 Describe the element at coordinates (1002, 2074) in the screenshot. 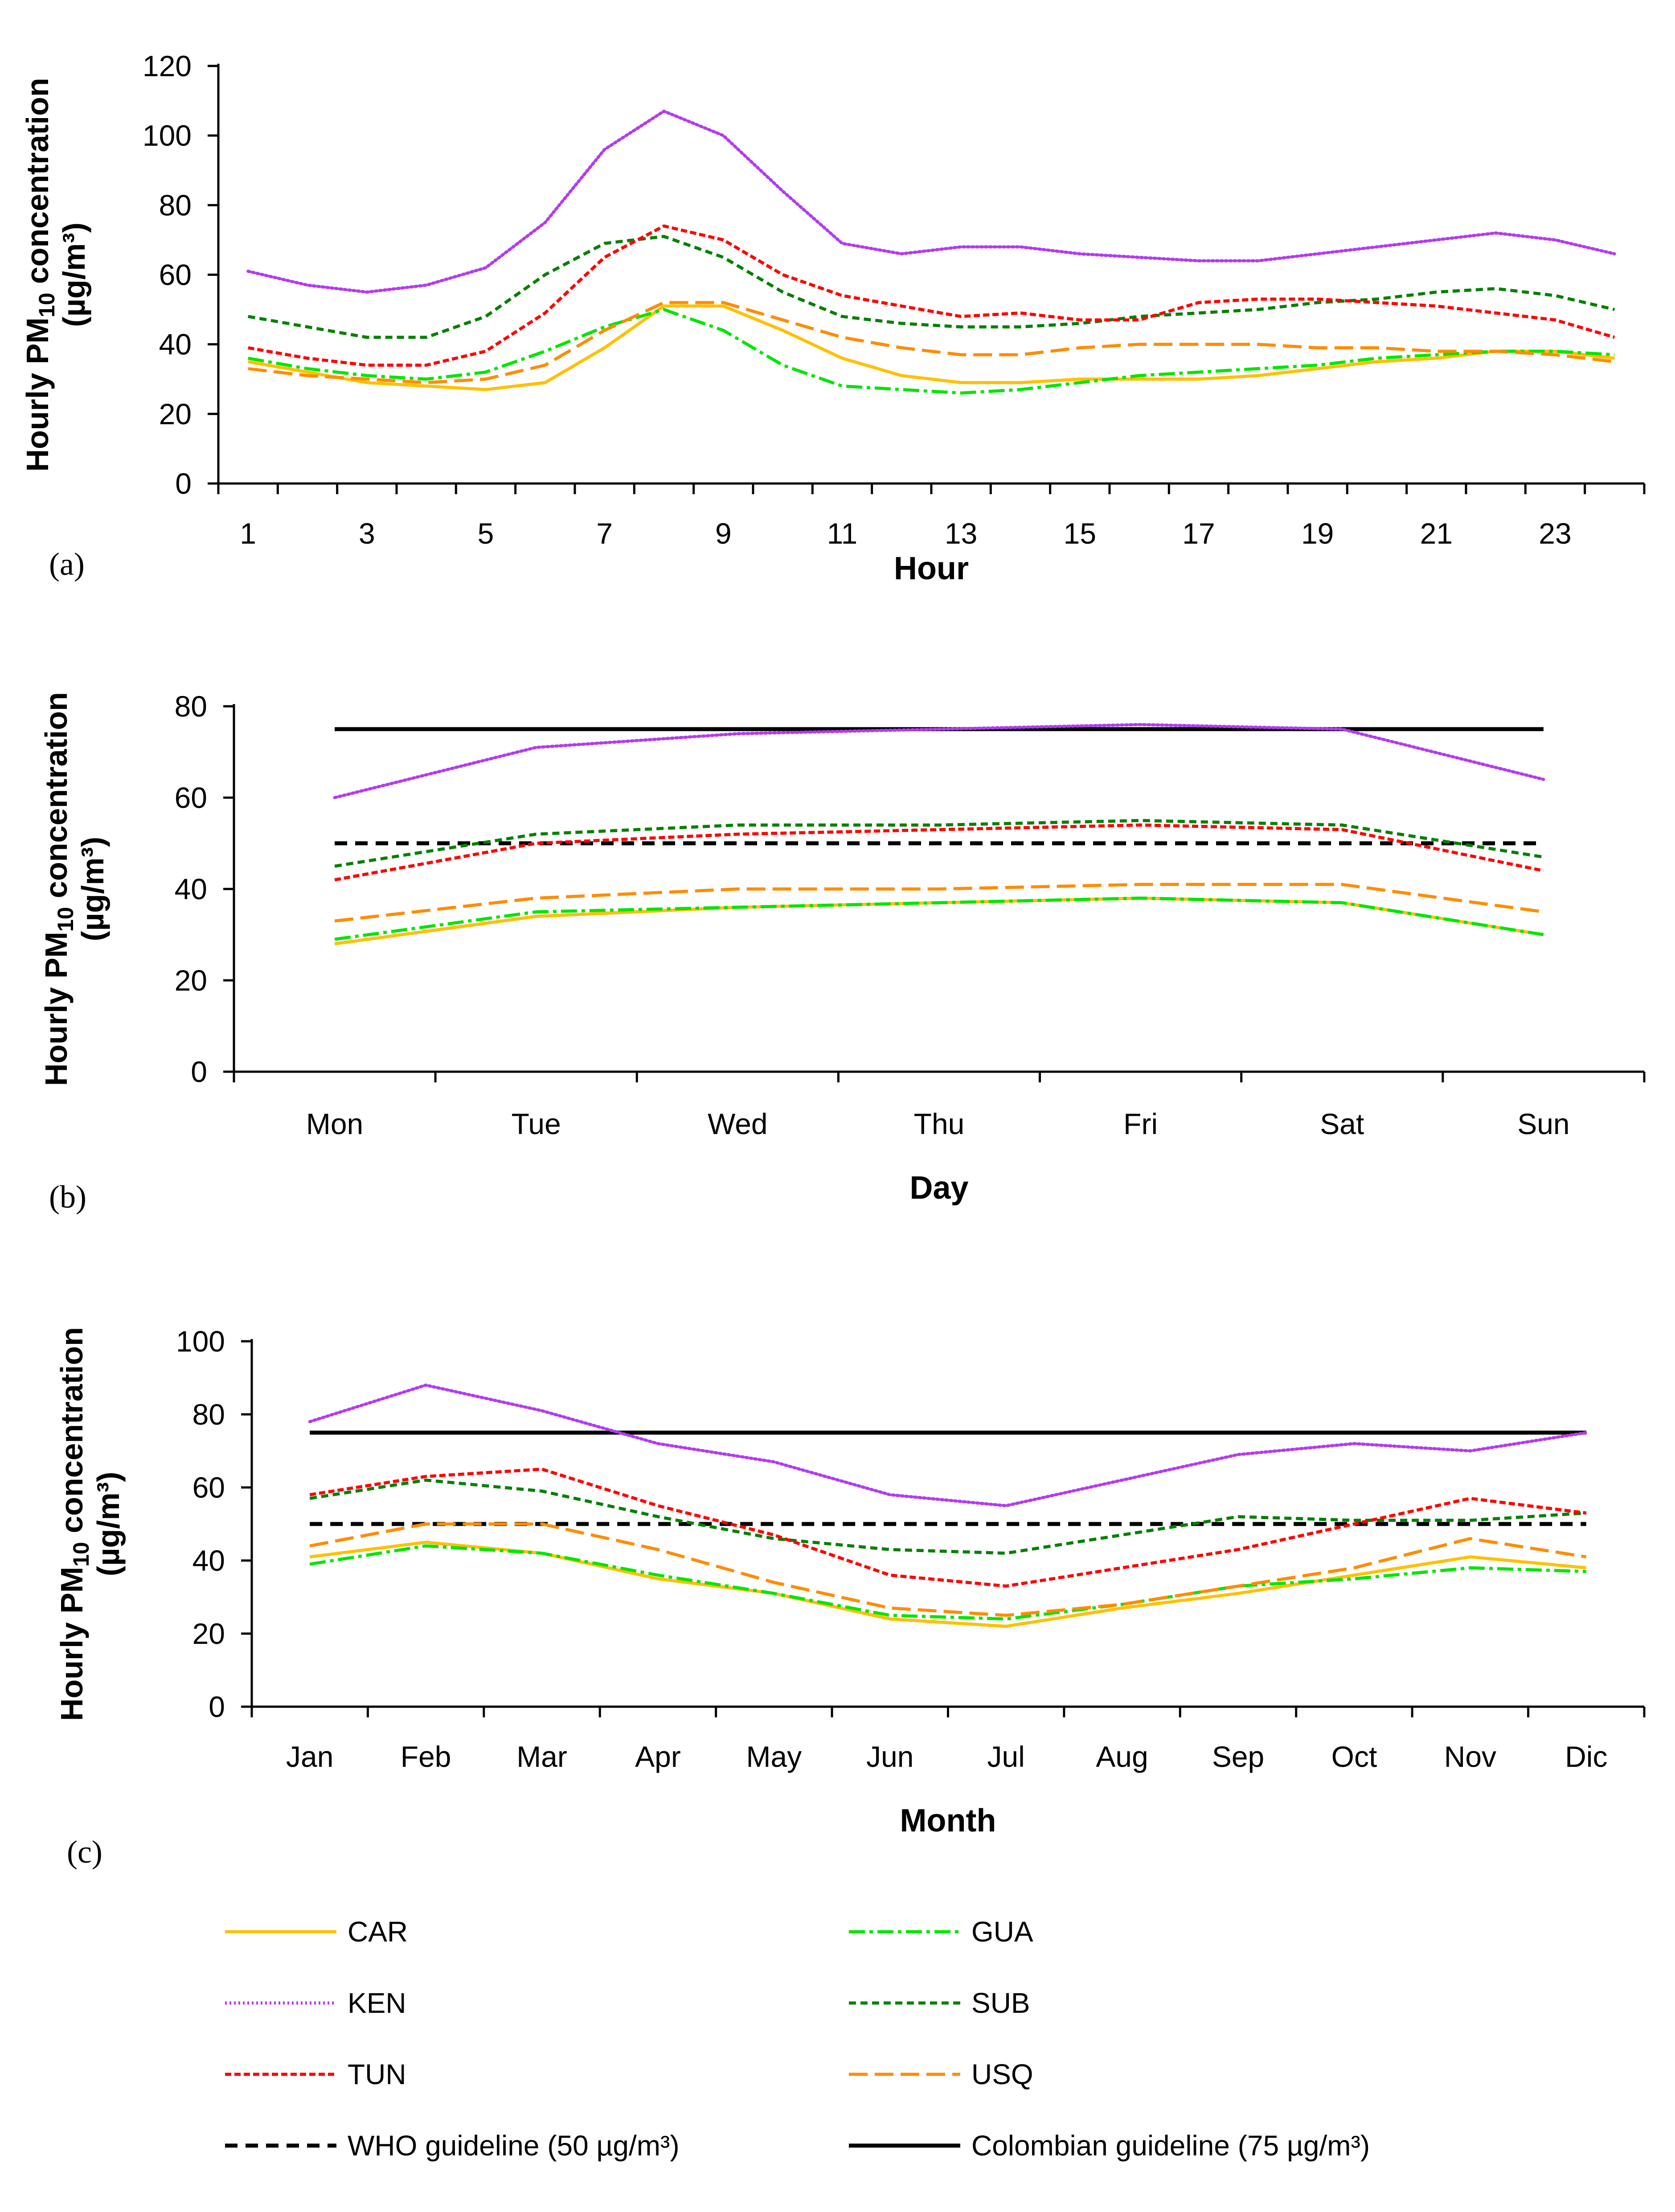

I see `legend-label-usq: USQ` at that location.